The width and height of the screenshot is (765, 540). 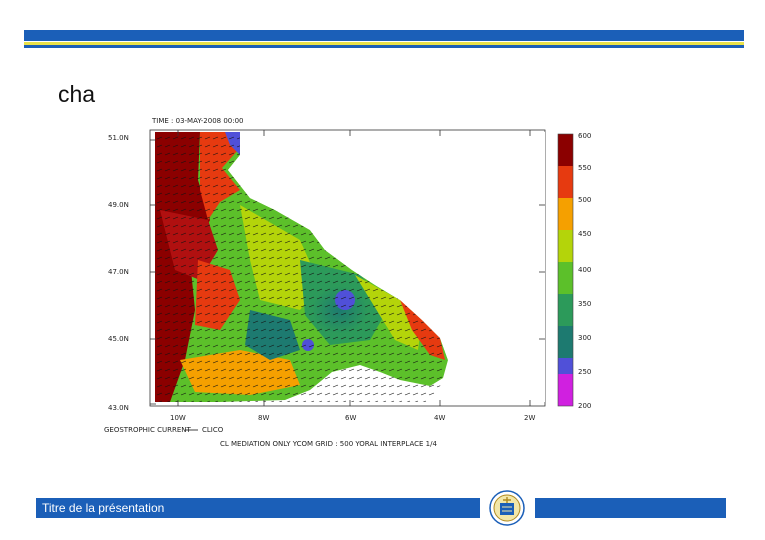 I want to click on header-stripe-blue-thin, so click(x=384, y=46).